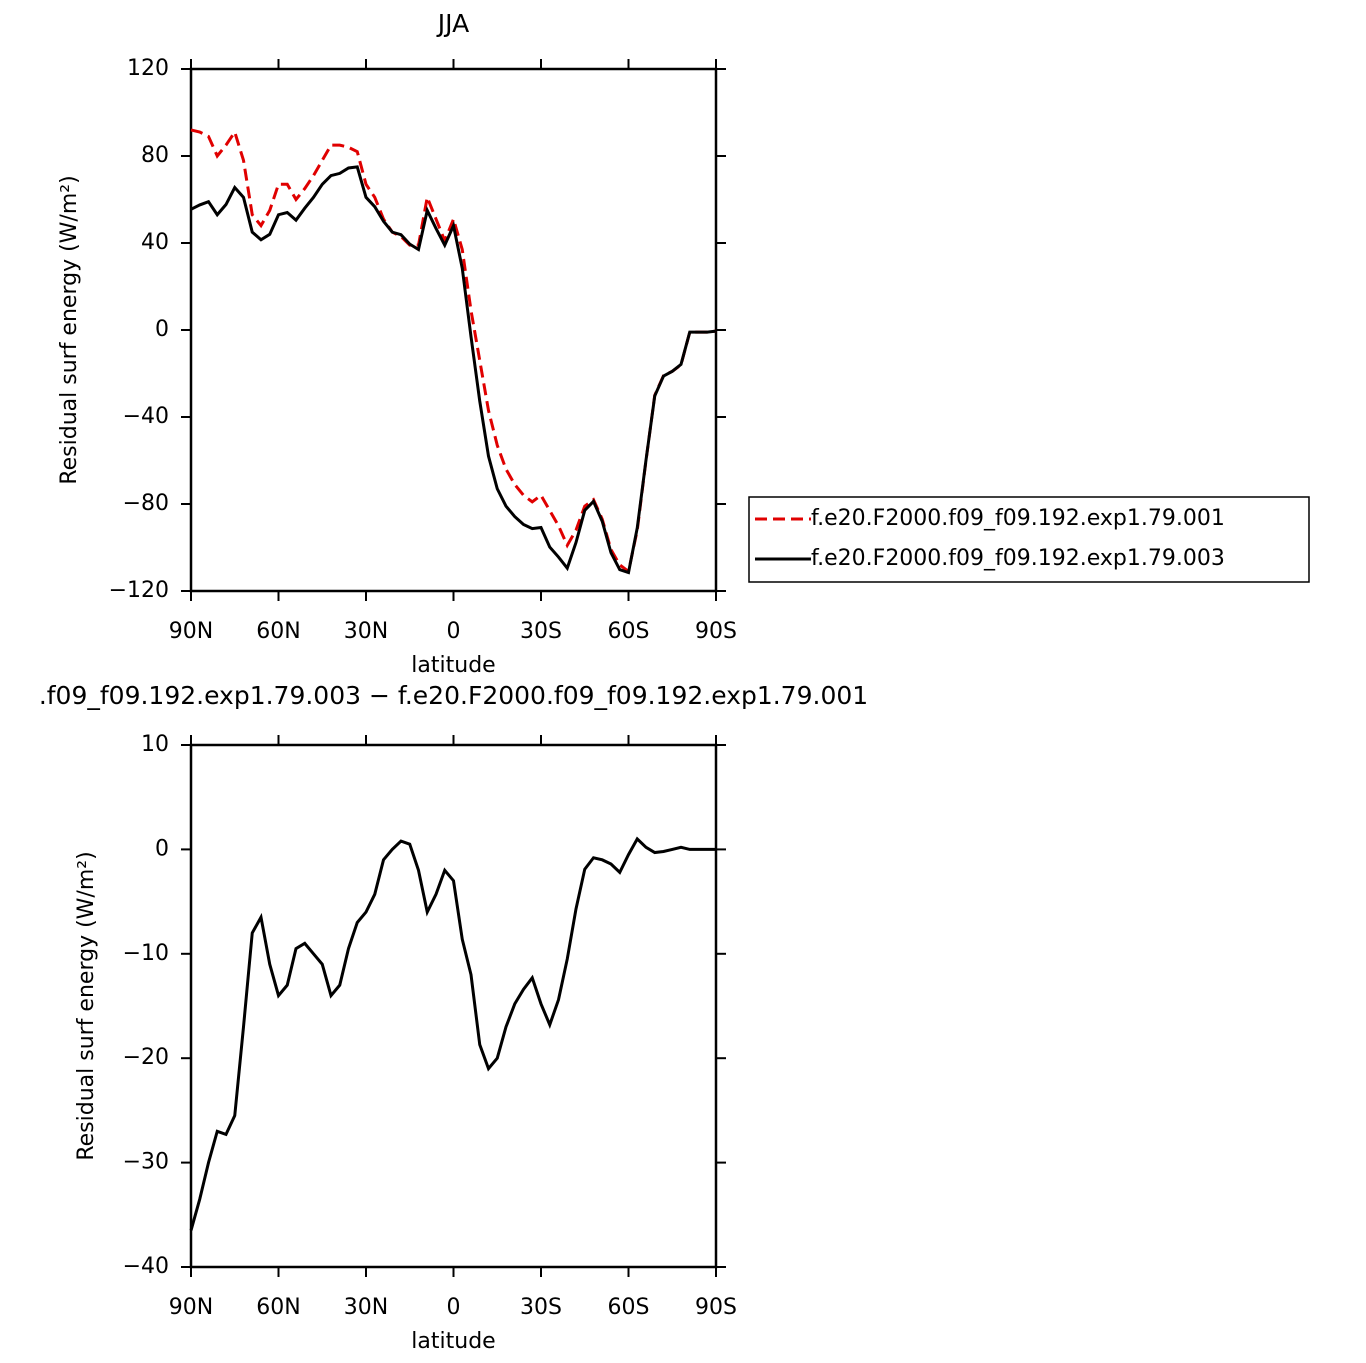  What do you see at coordinates (146, 503) in the screenshot?
I see `y-tick-label: −80` at bounding box center [146, 503].